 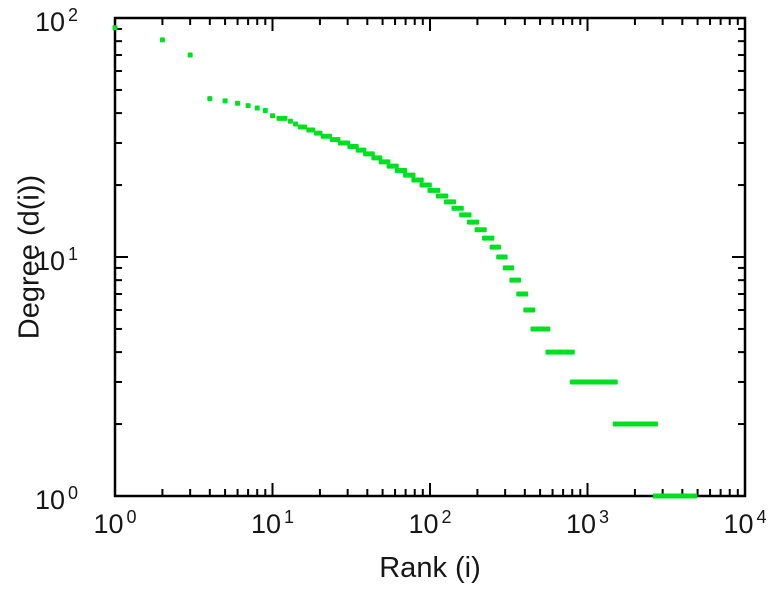 What do you see at coordinates (115, 523) in the screenshot?
I see `x-tick-label-10e0: 10 0` at bounding box center [115, 523].